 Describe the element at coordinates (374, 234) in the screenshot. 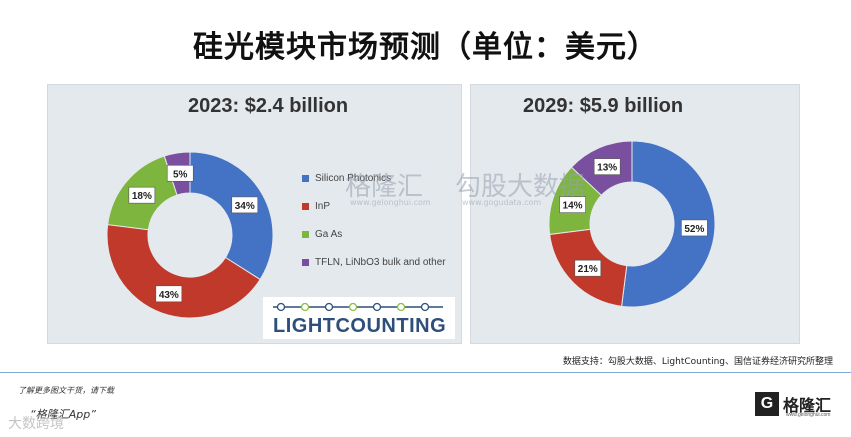

I see `legend-item-gaas: Ga As` at that location.